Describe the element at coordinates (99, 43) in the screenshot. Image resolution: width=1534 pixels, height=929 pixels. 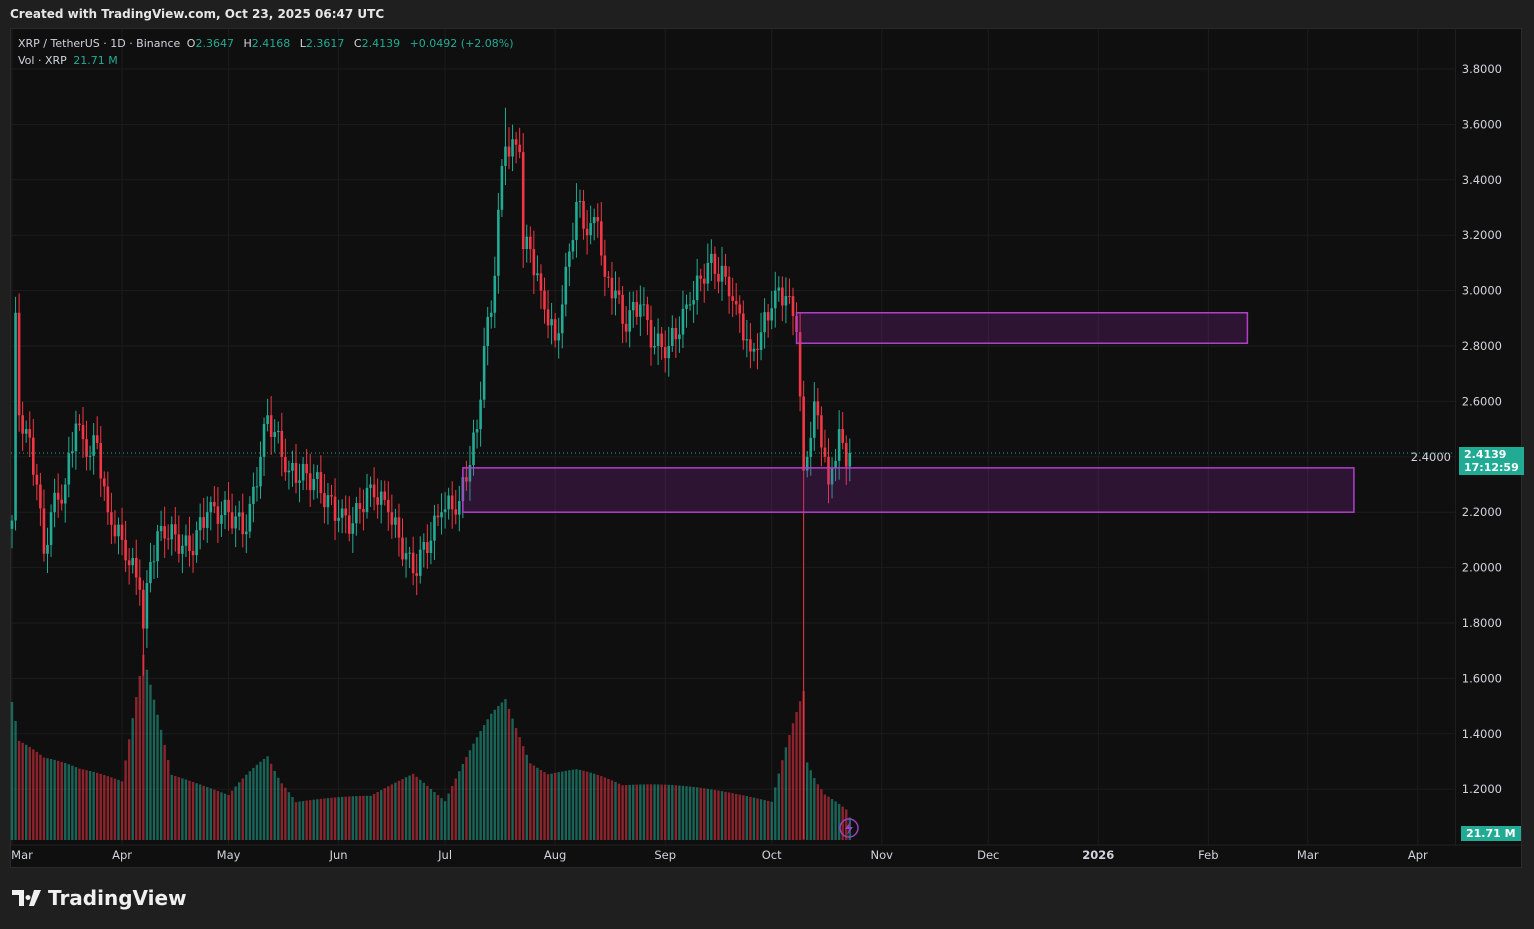
I see `symbol-label: XRP / TetherUS · 1D · Binance` at that location.